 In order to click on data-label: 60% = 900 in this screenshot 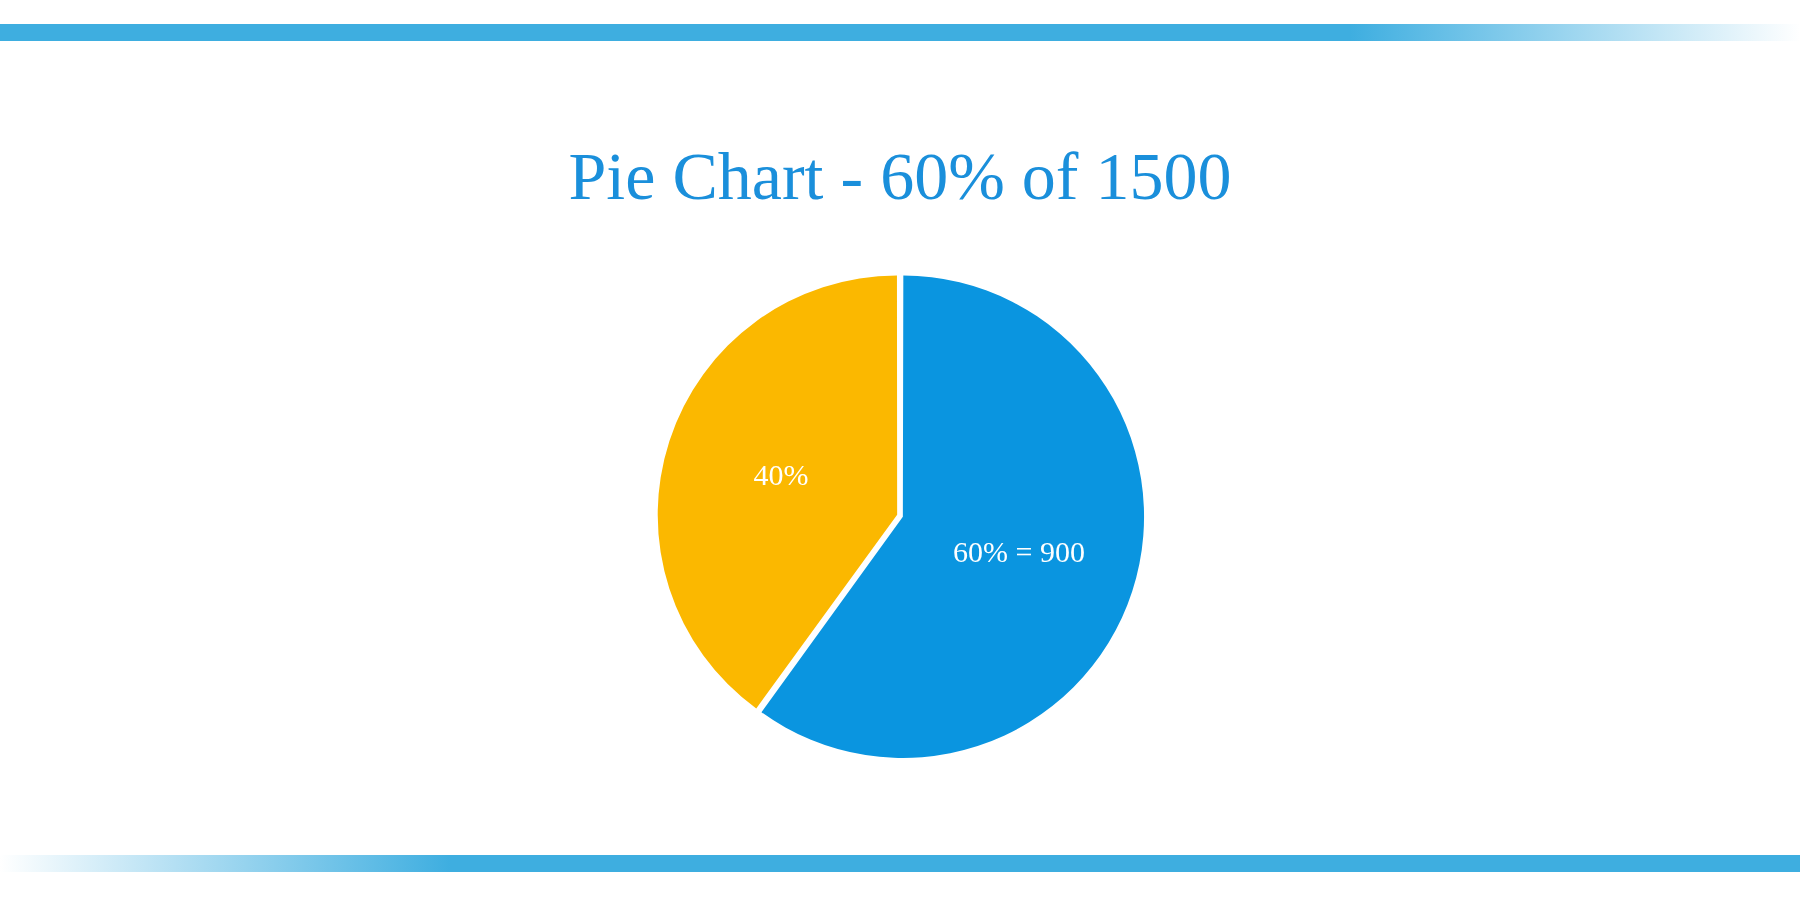, I will do `click(1019, 552)`.